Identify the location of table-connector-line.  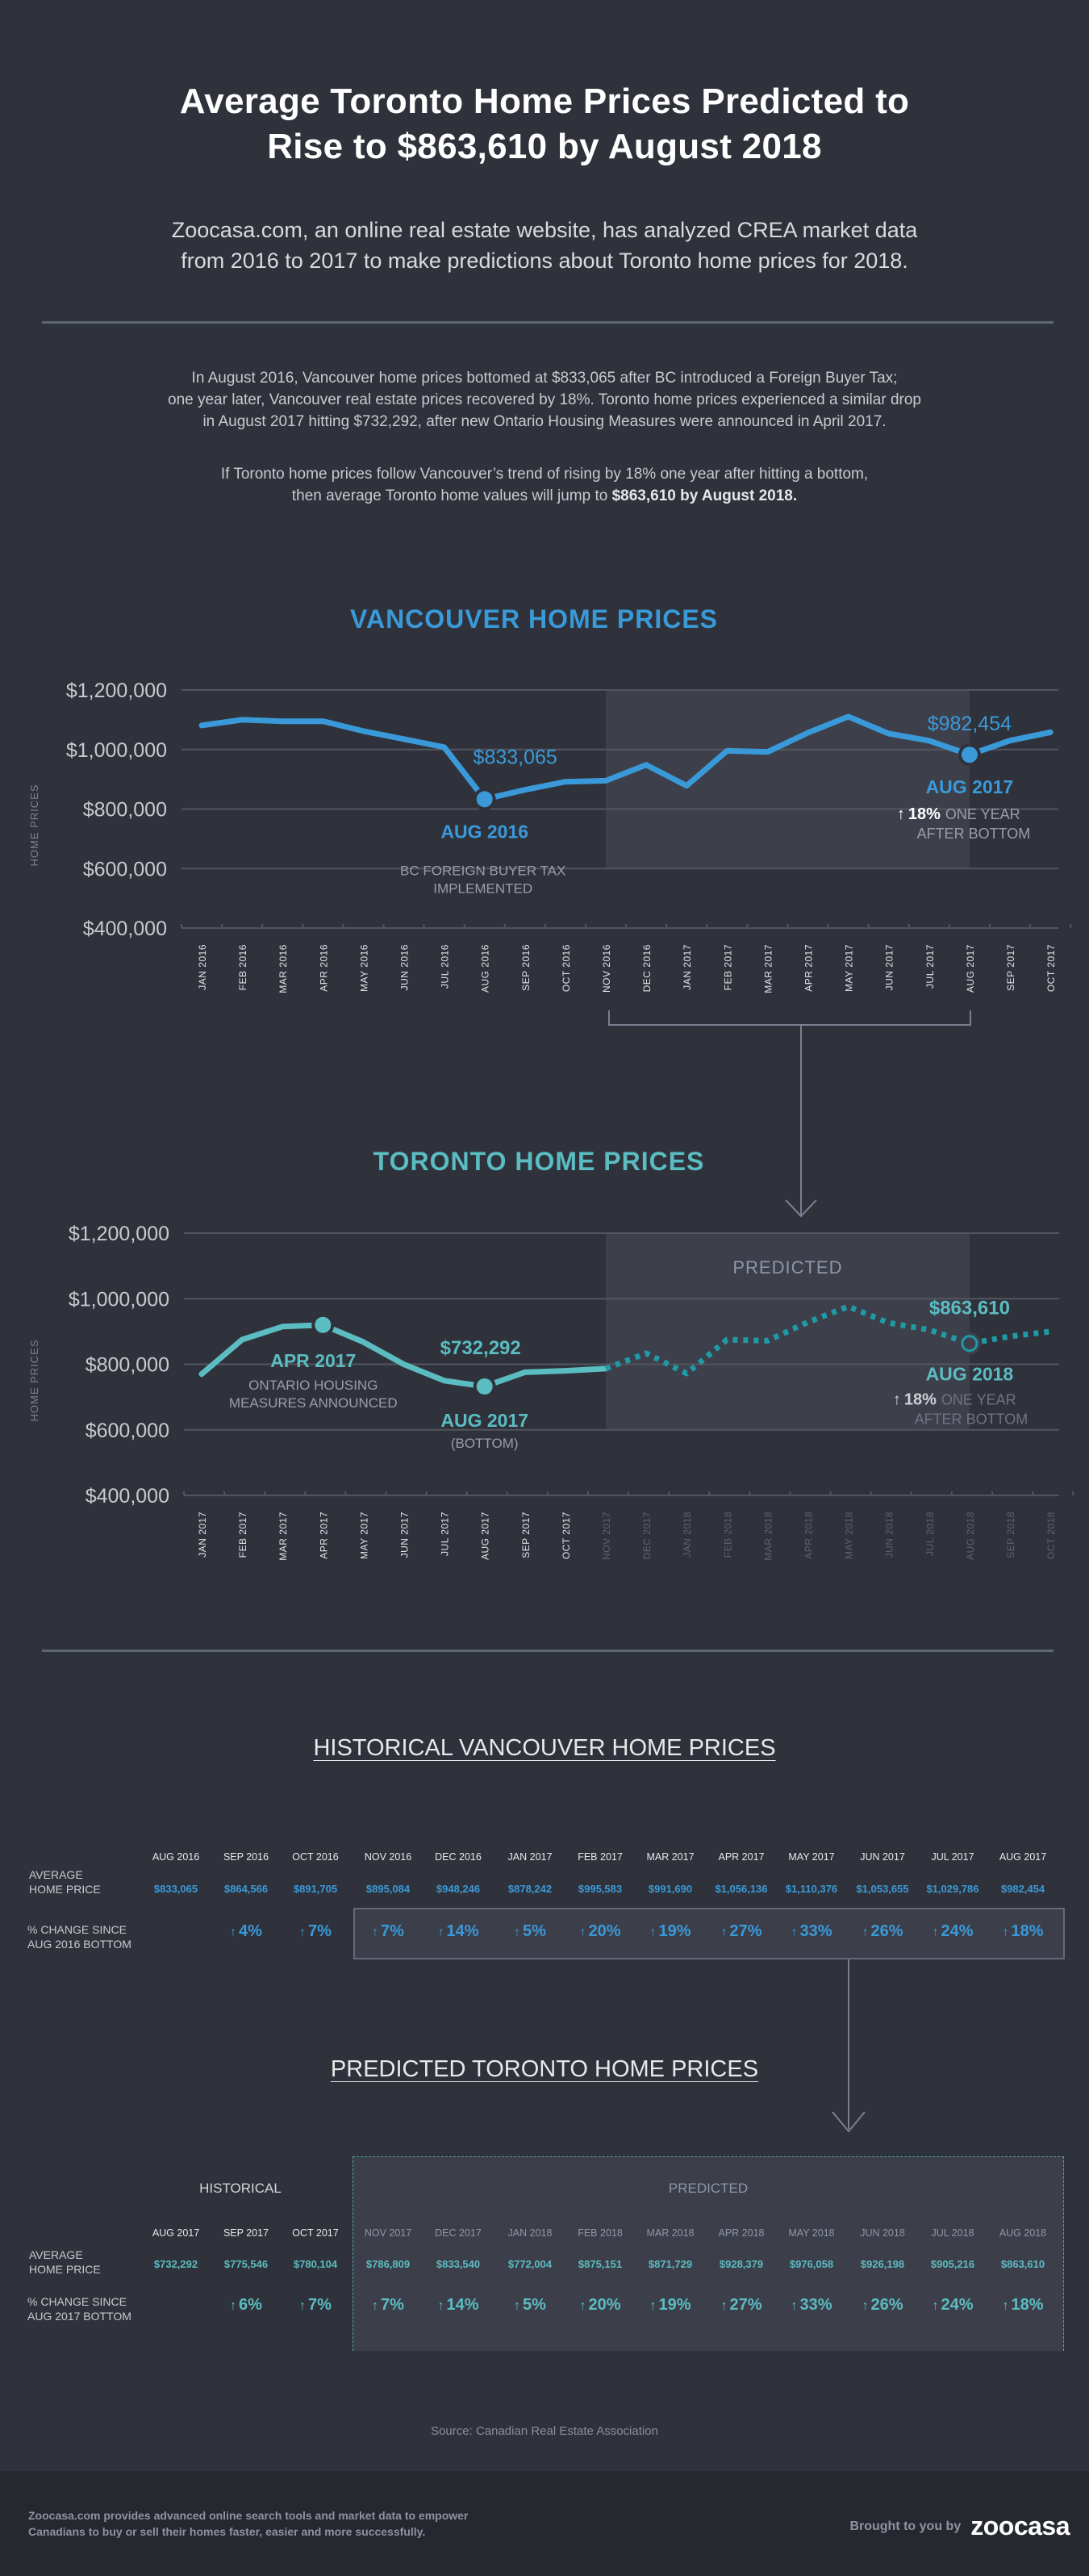
(848, 2044).